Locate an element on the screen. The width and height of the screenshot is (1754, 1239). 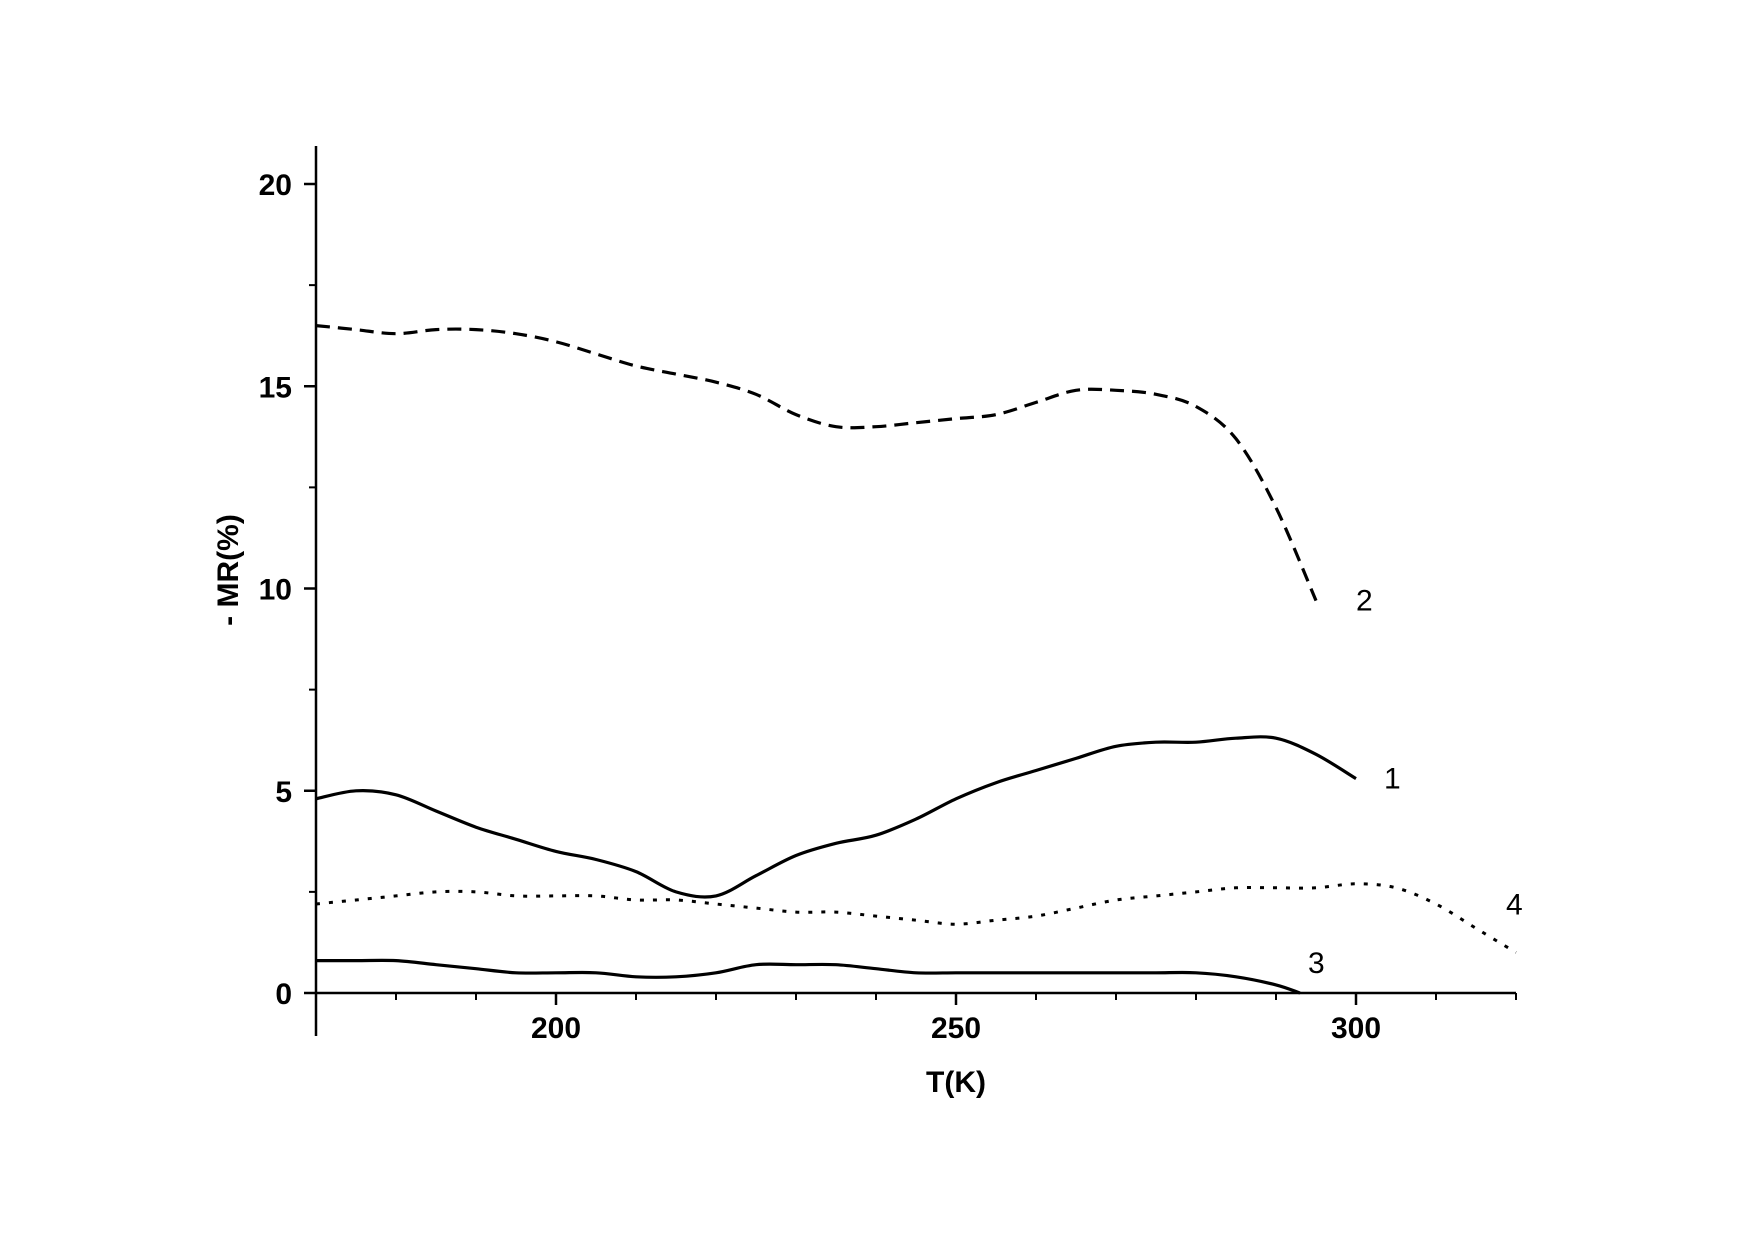
curve-label-4: 4 is located at coordinates (1514, 905).